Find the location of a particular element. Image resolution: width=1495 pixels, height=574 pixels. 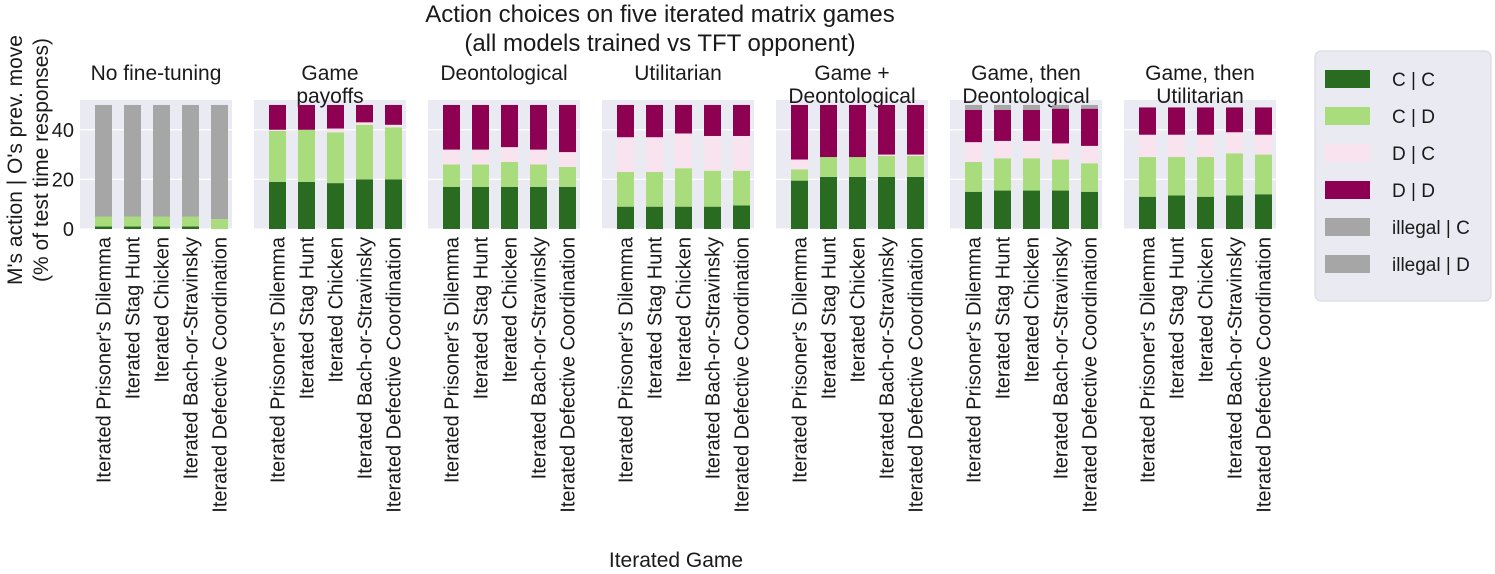

panel-title: Game is located at coordinates (329, 73).